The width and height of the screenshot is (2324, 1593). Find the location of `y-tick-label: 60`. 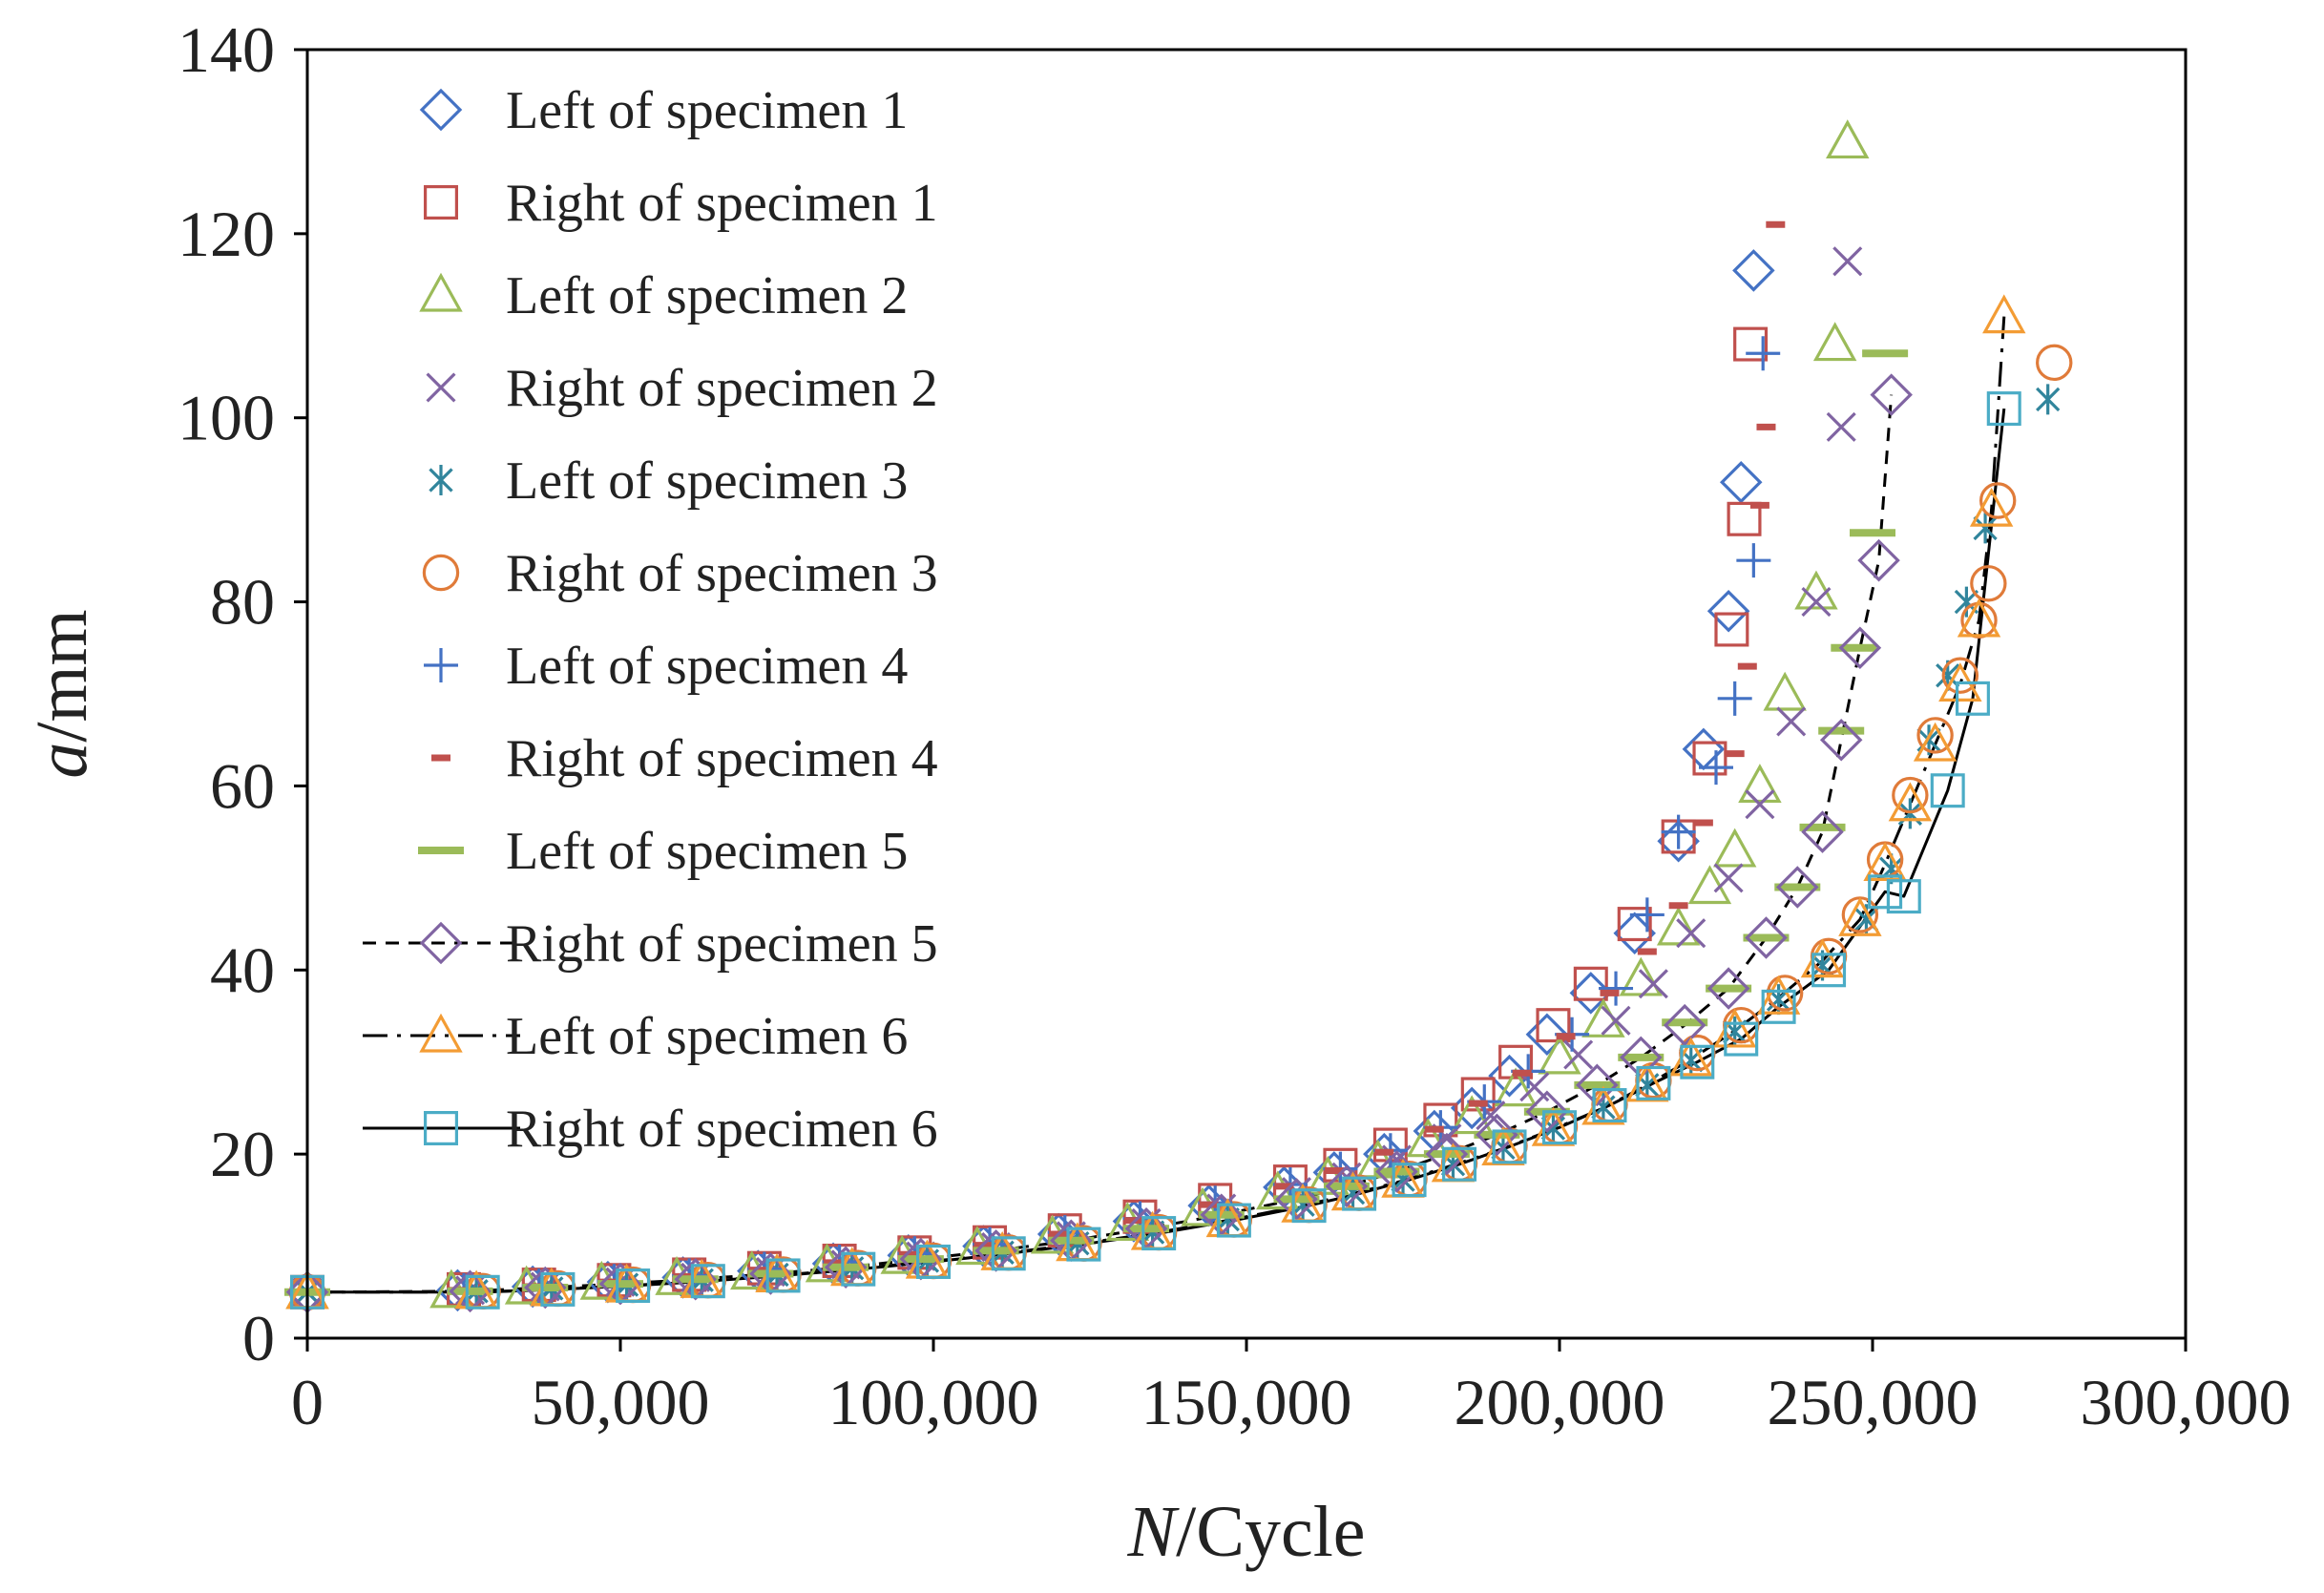

y-tick-label: 60 is located at coordinates (243, 786).